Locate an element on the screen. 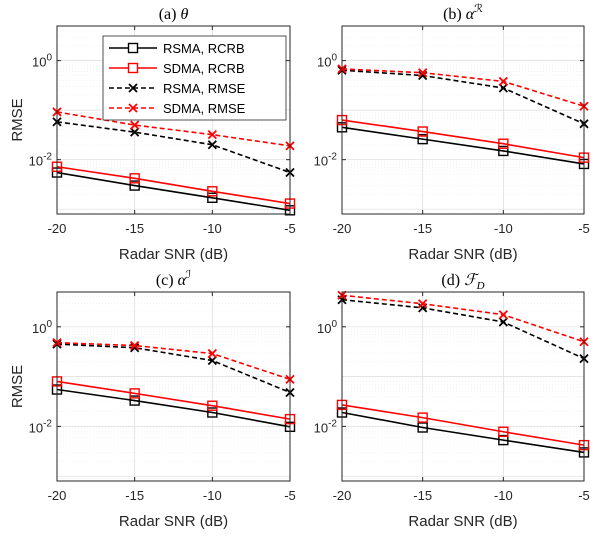 This screenshot has width=596, height=536. legend-entry: SDMA, RCRB is located at coordinates (177, 68).